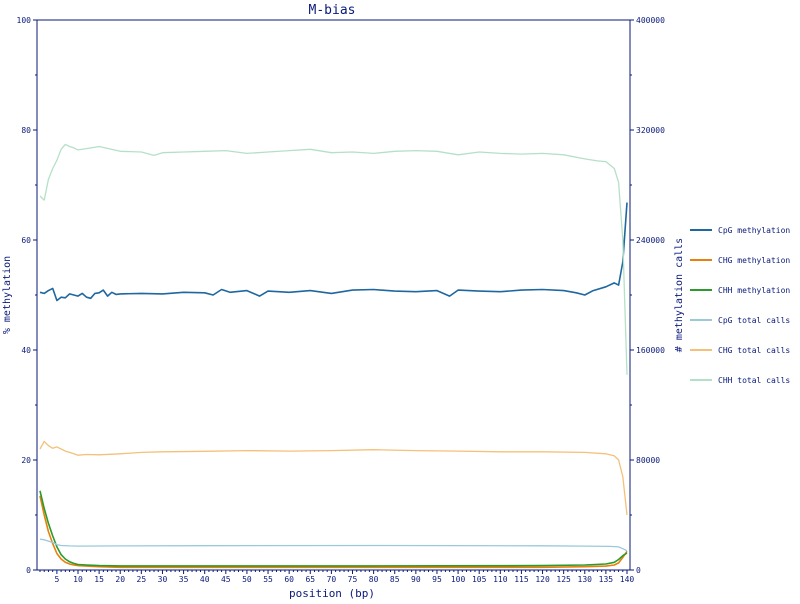 The height and width of the screenshot is (604, 800). Describe the element at coordinates (585, 579) in the screenshot. I see `x-tick-label: 130` at that location.